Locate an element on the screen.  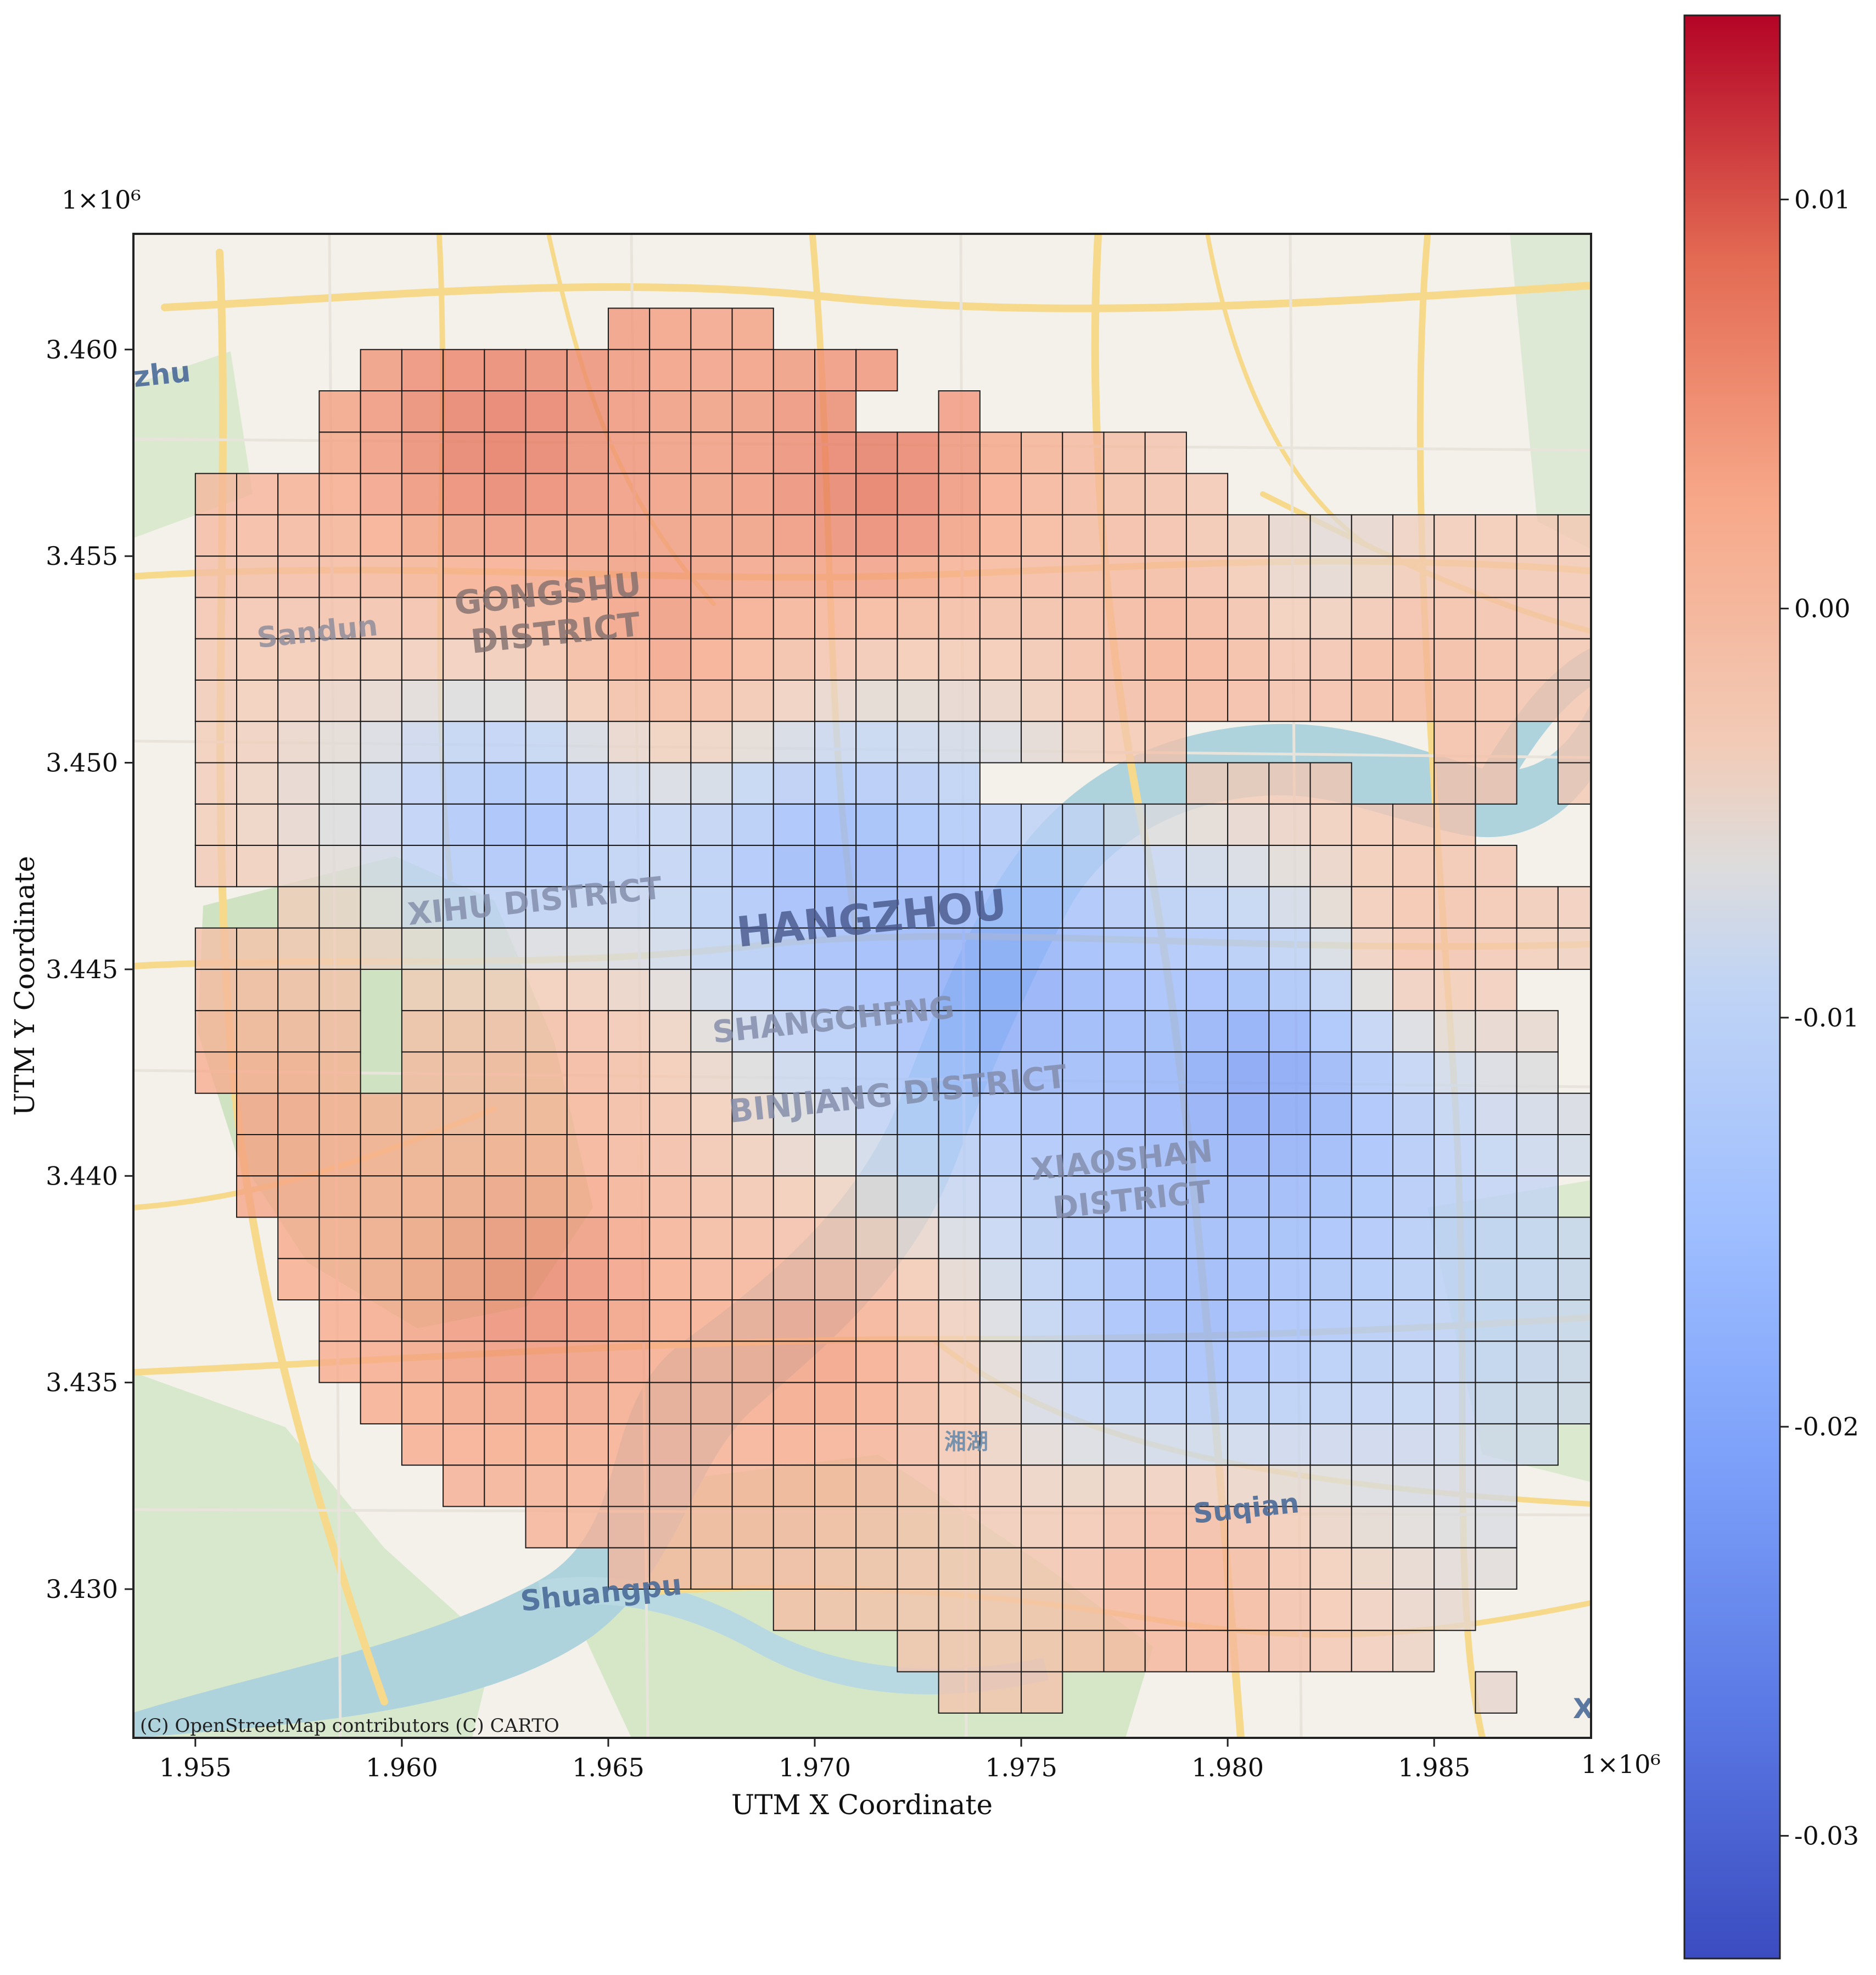
label-xianghu: 湘湖 is located at coordinates (966, 1442).